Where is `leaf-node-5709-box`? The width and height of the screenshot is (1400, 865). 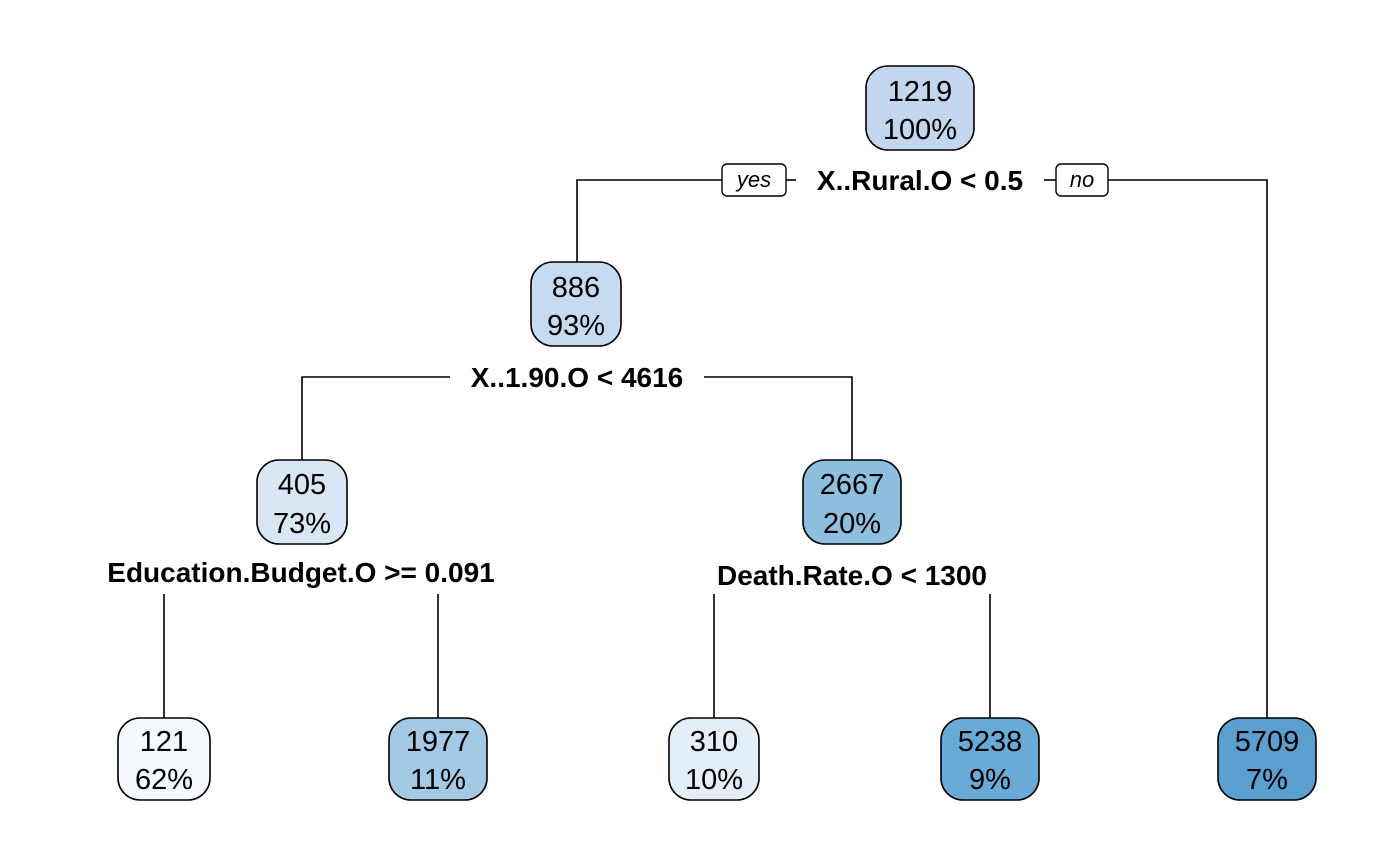 leaf-node-5709-box is located at coordinates (1267, 759).